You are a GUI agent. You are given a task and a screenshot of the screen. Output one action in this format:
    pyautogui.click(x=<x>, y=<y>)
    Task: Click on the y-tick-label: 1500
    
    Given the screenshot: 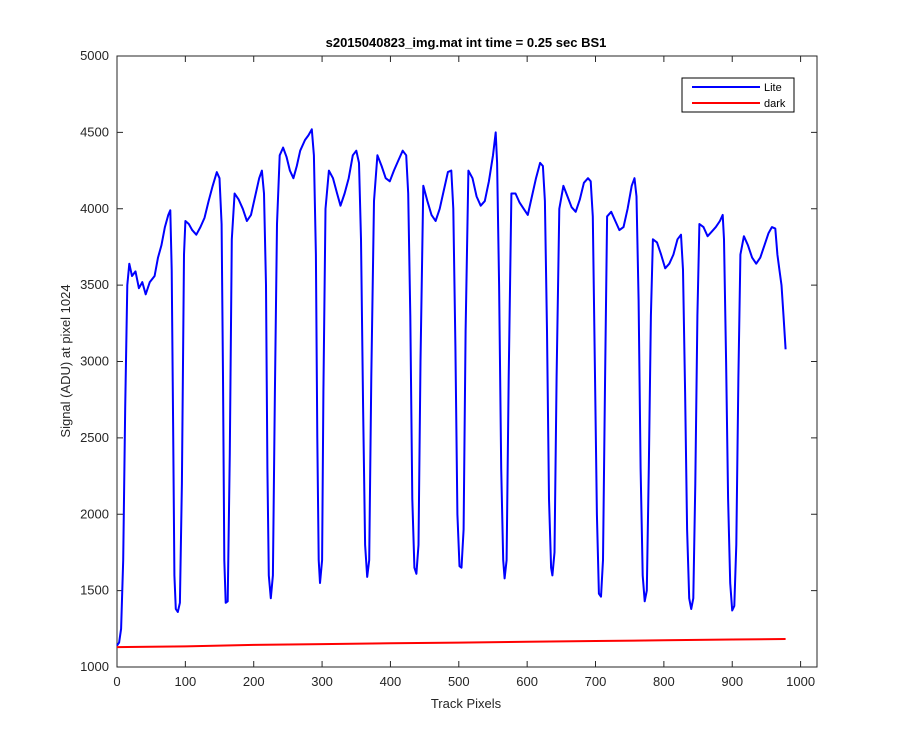 What is the action you would take?
    pyautogui.click(x=94, y=590)
    